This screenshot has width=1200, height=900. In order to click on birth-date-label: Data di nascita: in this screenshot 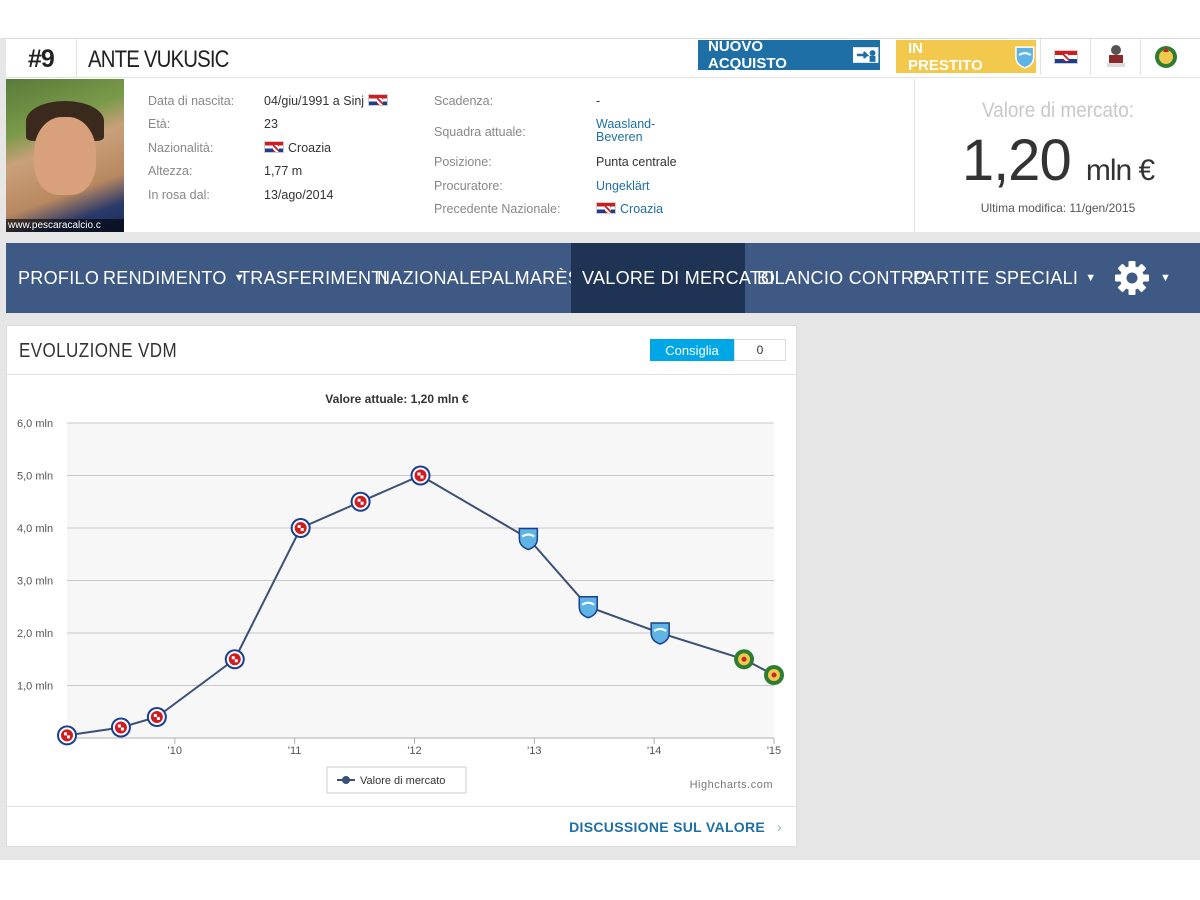, I will do `click(191, 101)`.